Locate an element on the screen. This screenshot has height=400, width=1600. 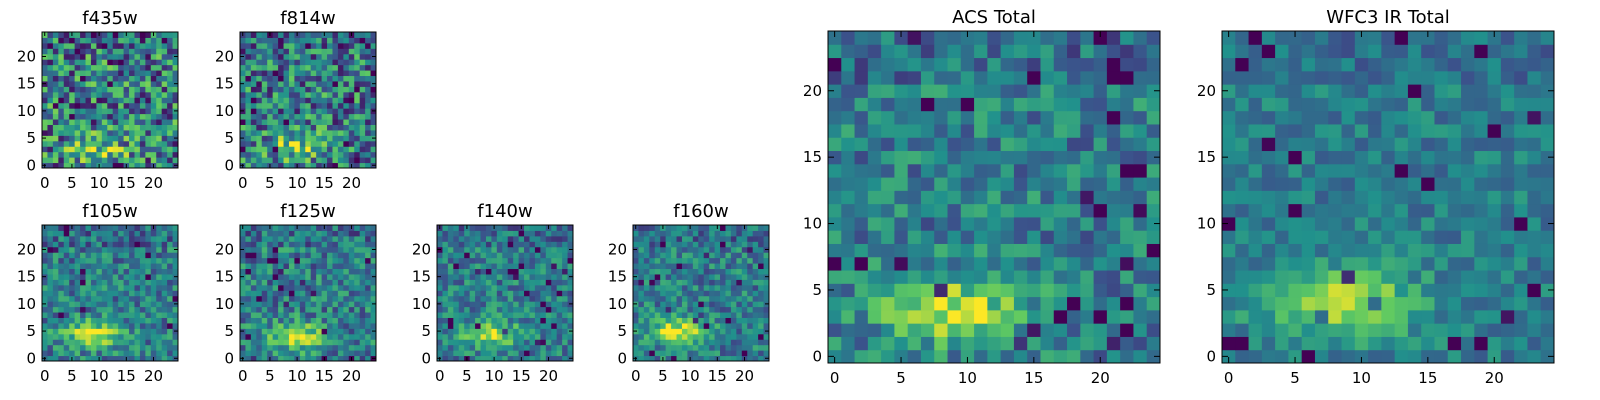
x-tick-label: 5 is located at coordinates (663, 376).